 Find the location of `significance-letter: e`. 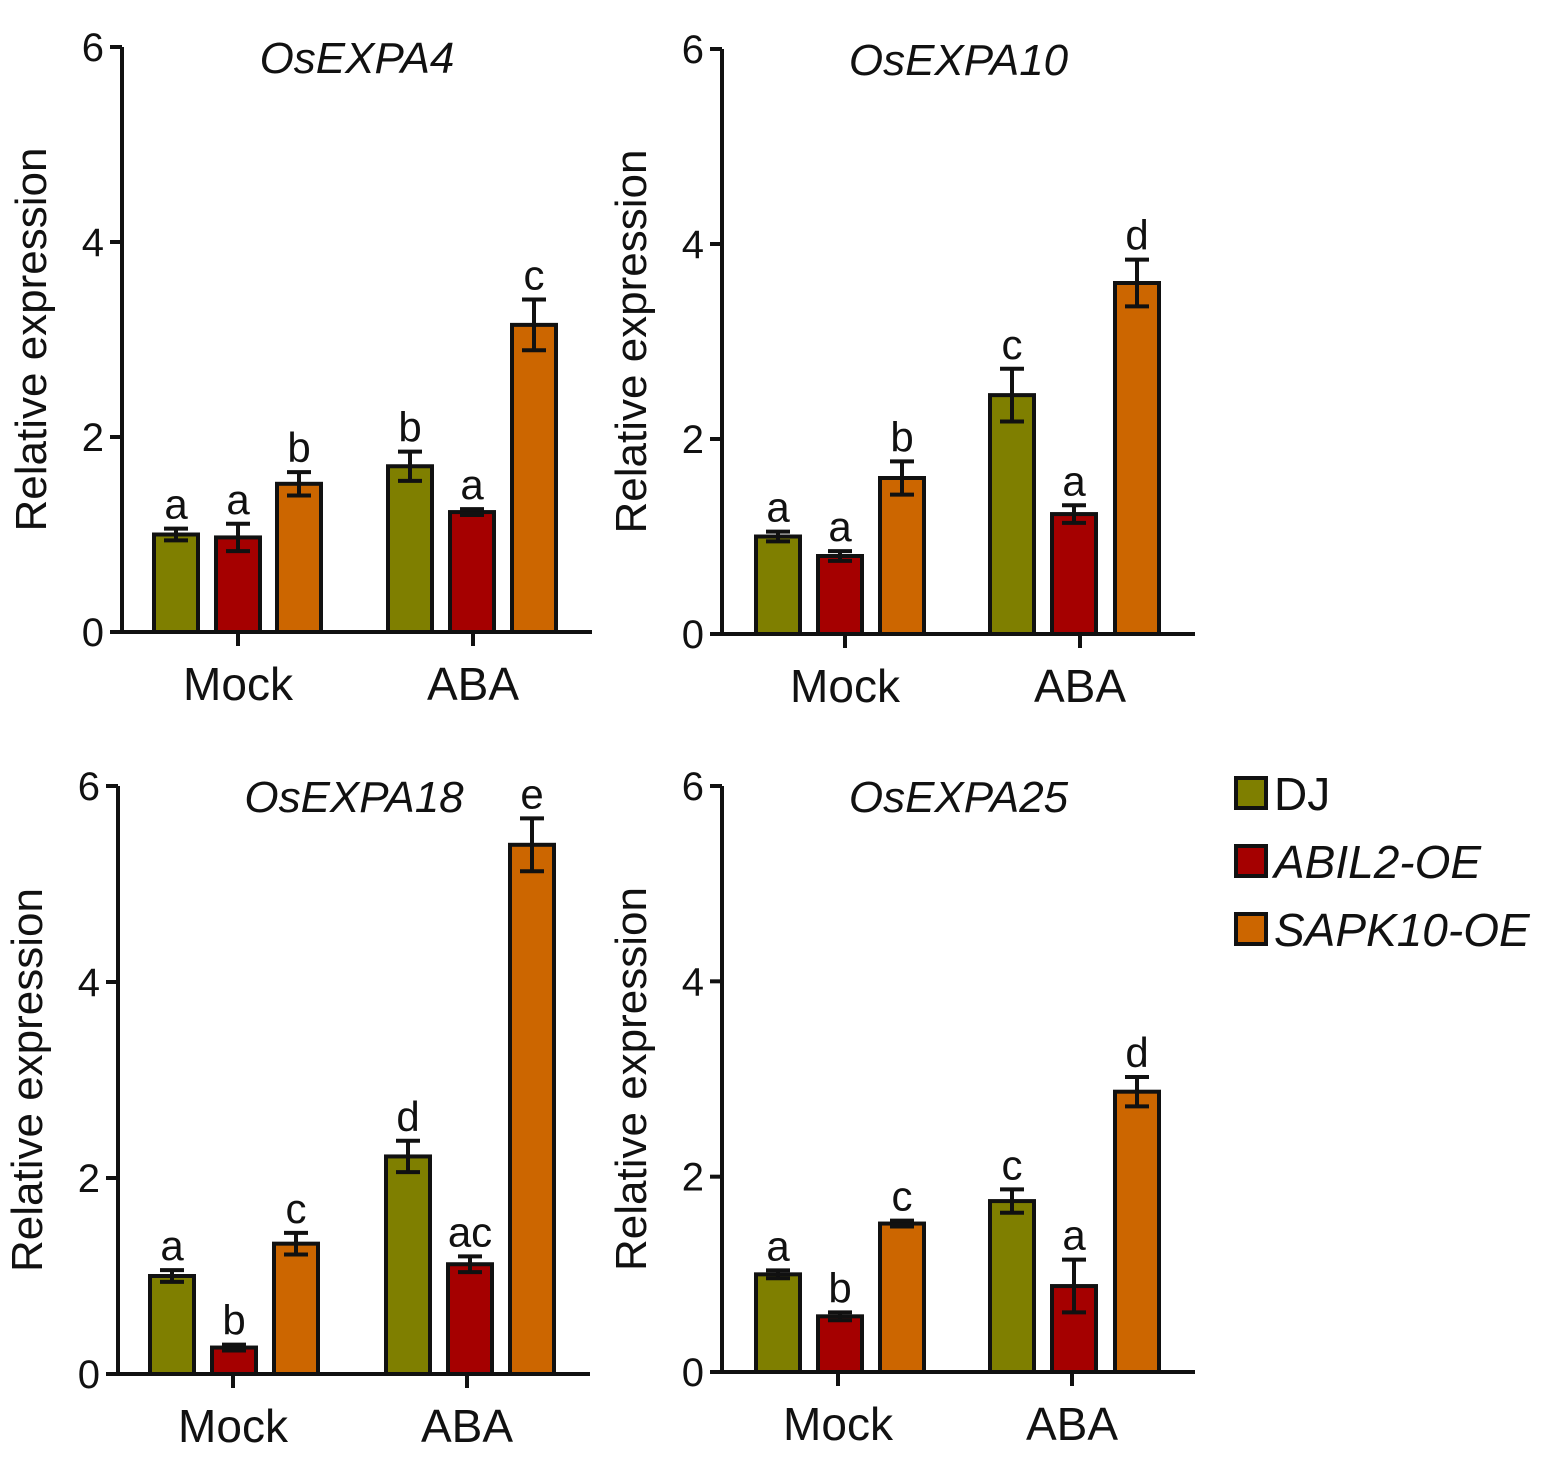

significance-letter: e is located at coordinates (531, 793).